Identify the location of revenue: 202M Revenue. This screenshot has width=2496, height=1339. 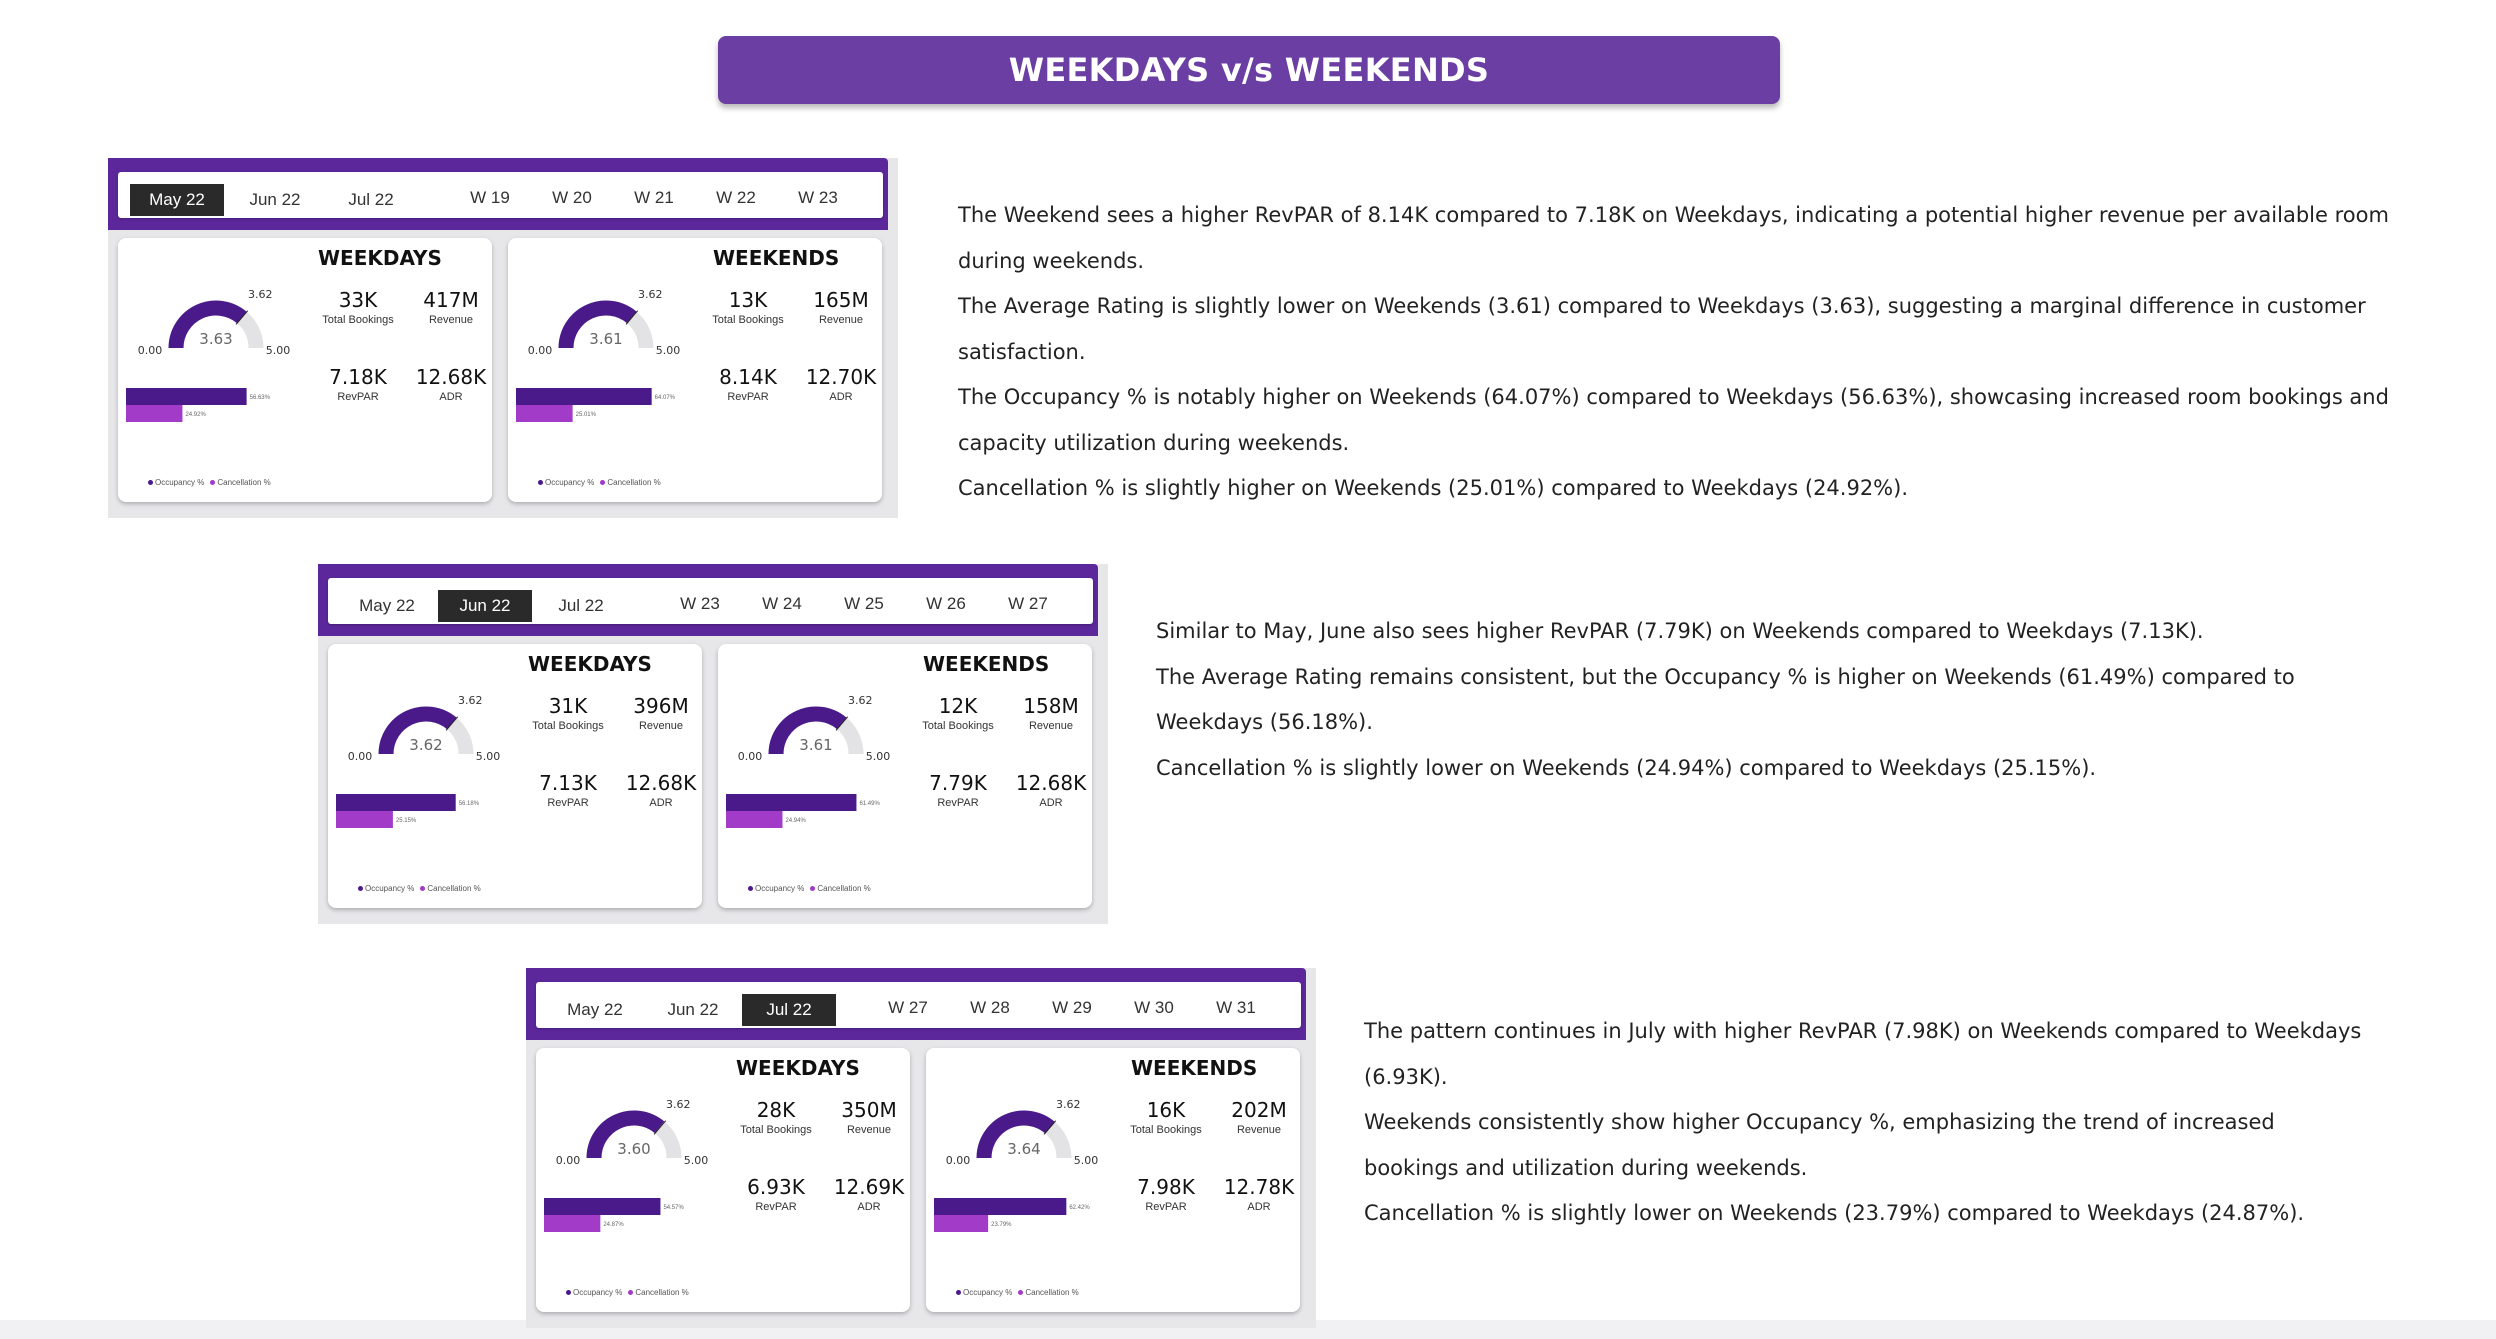
(1259, 1117).